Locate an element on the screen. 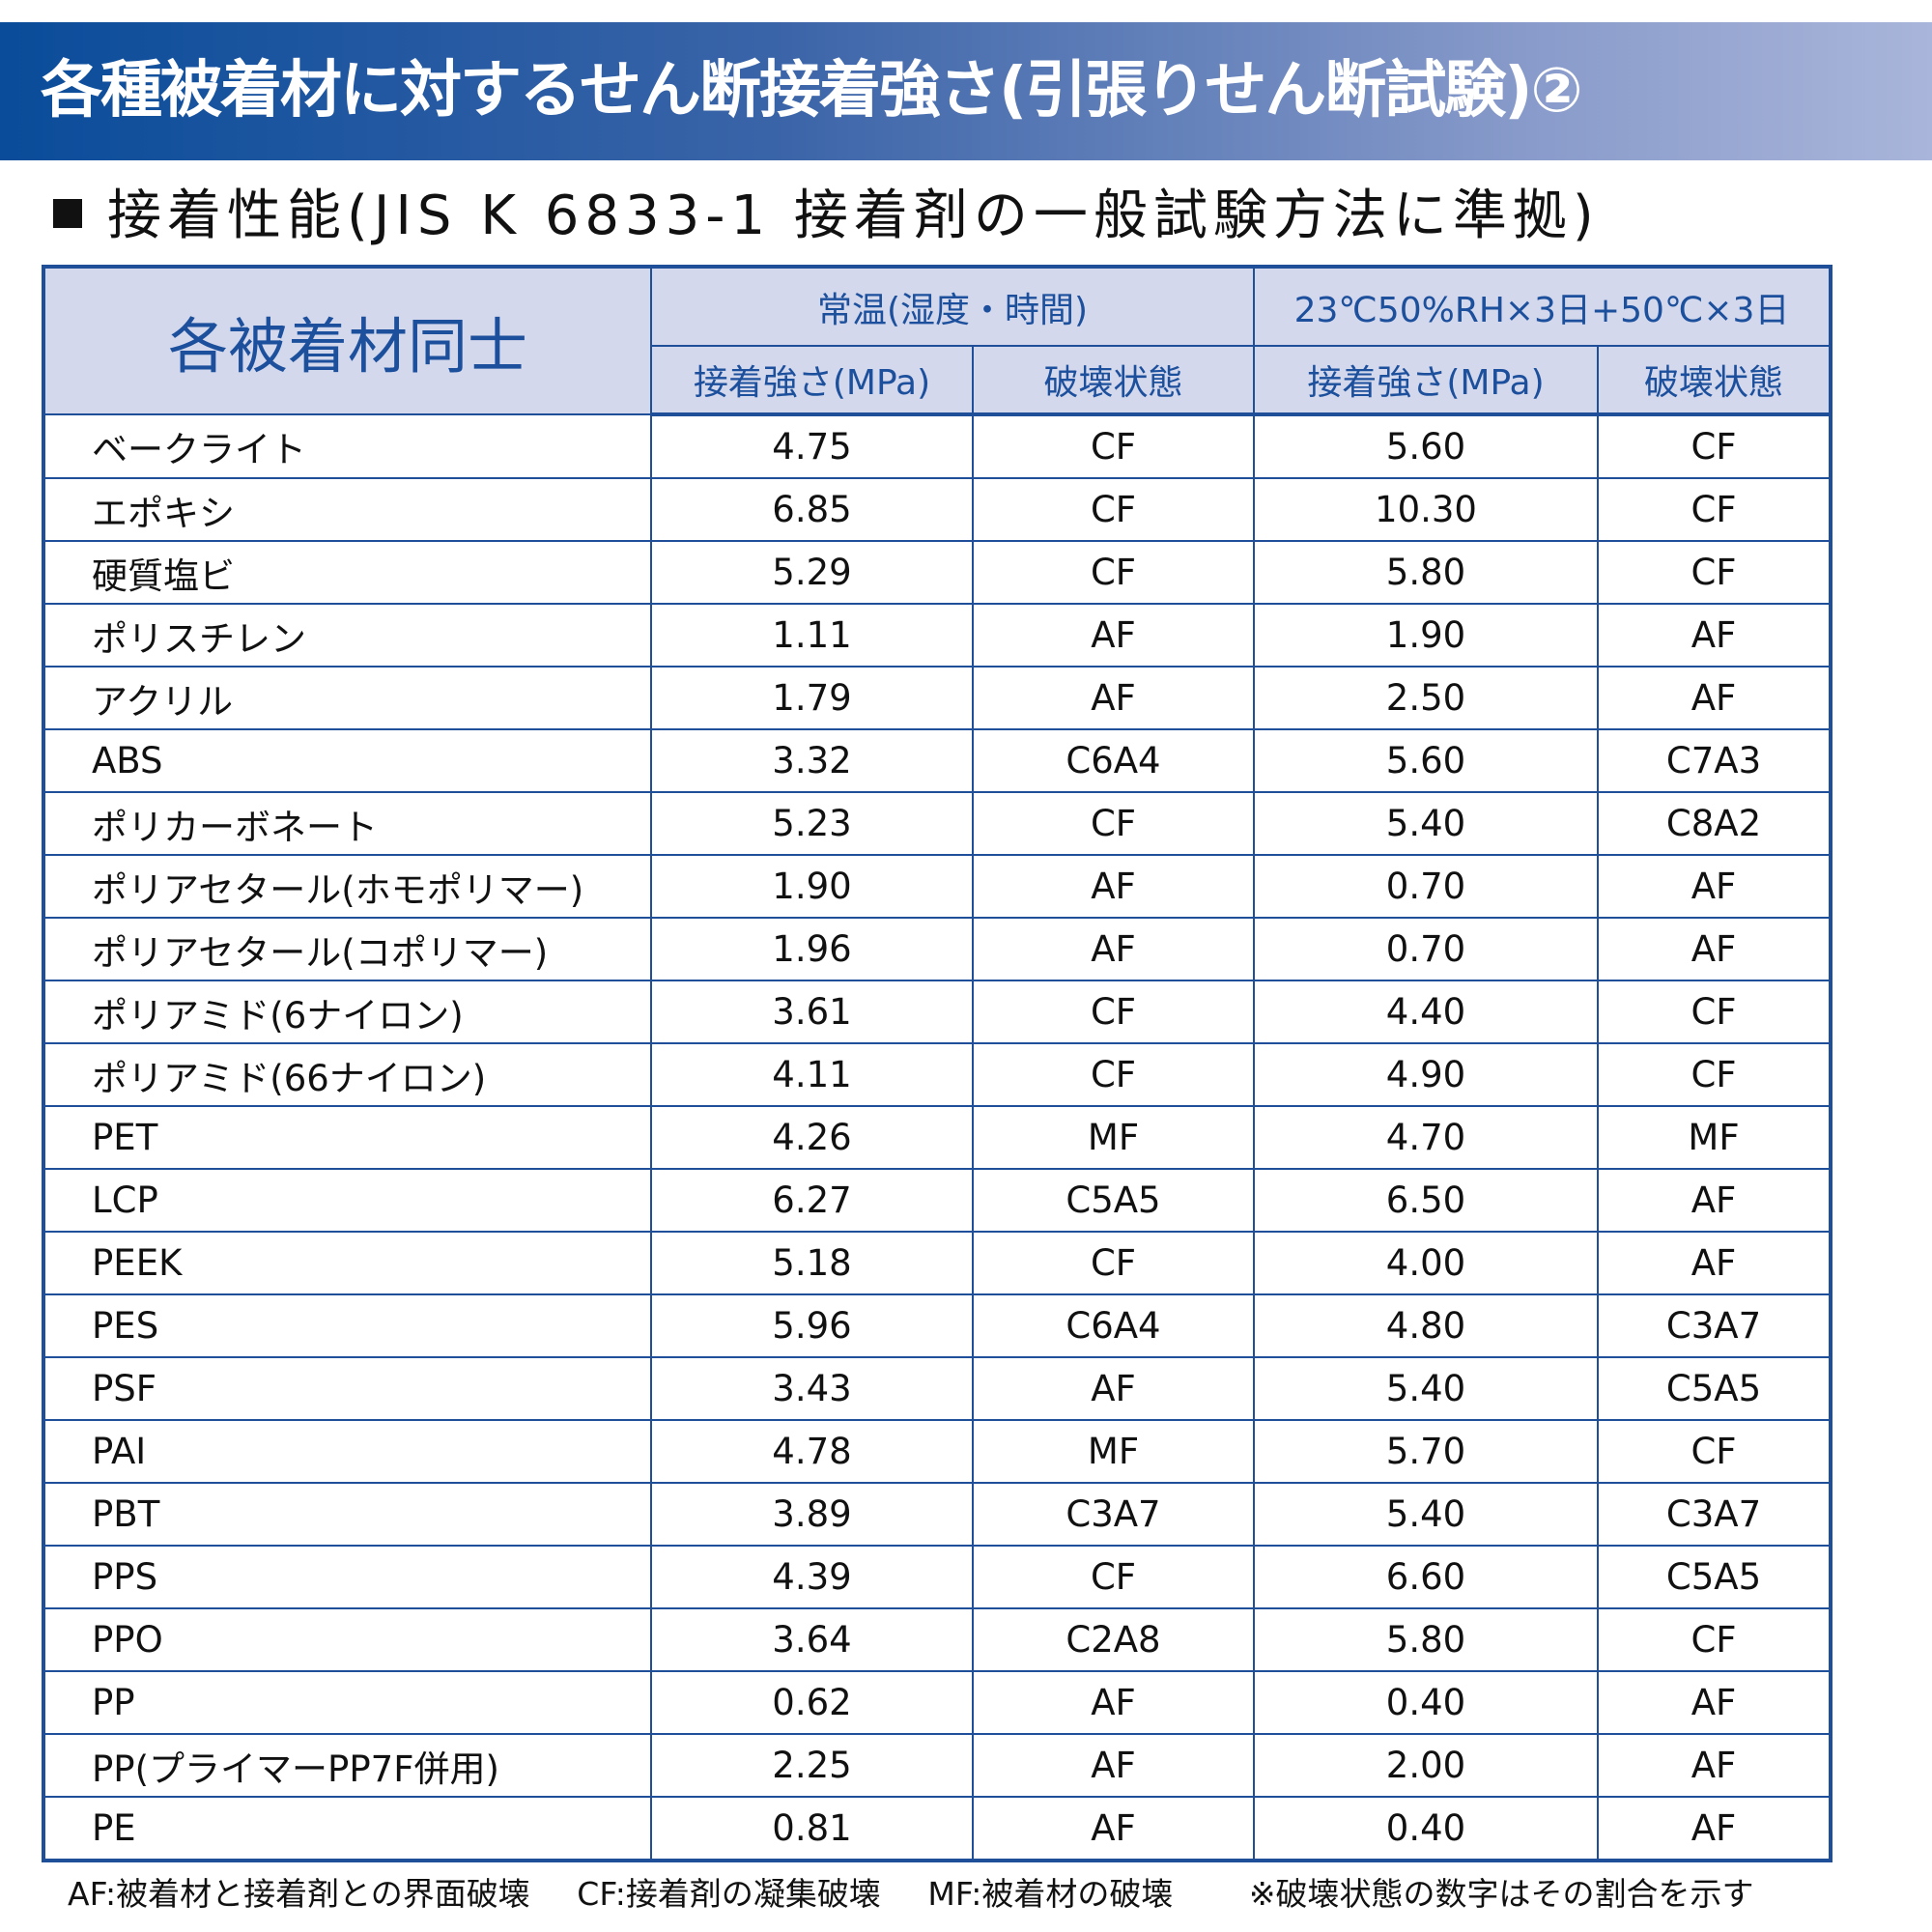  table-row: ポリアセタール(ホモポリマー) 1.90 AF 0.70 AF is located at coordinates (938, 886).